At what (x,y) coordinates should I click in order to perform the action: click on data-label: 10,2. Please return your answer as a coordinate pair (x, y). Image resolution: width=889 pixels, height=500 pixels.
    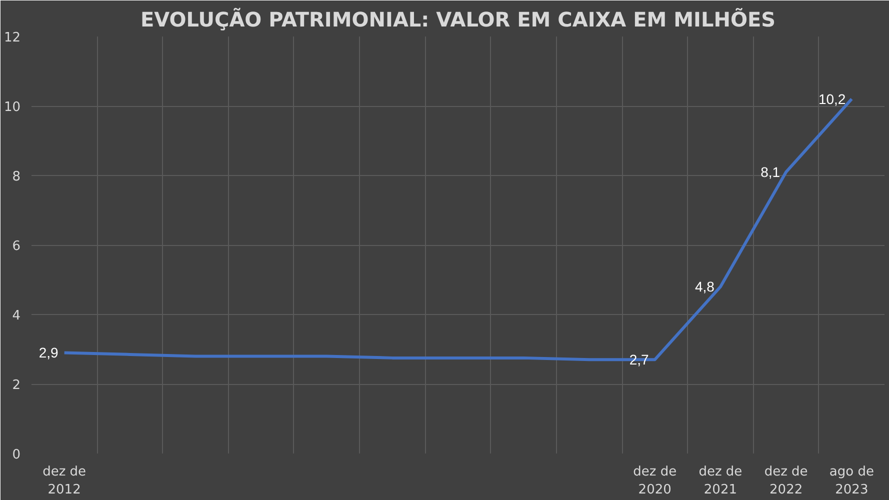
    Looking at the image, I should click on (832, 99).